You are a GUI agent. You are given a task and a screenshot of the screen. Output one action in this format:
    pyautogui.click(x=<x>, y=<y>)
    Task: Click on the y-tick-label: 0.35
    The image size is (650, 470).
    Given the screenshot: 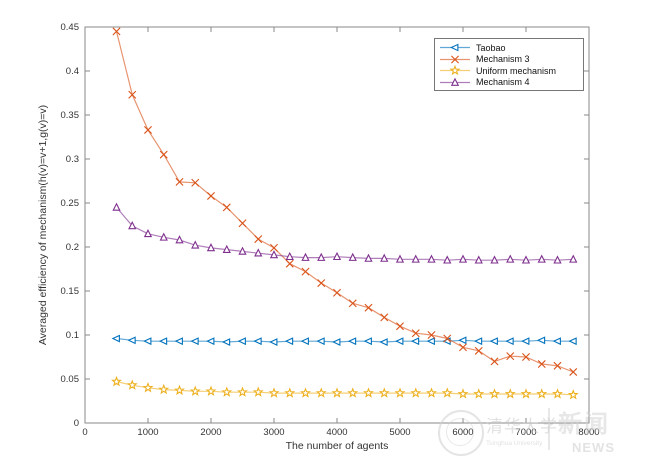 What is the action you would take?
    pyautogui.click(x=70, y=115)
    